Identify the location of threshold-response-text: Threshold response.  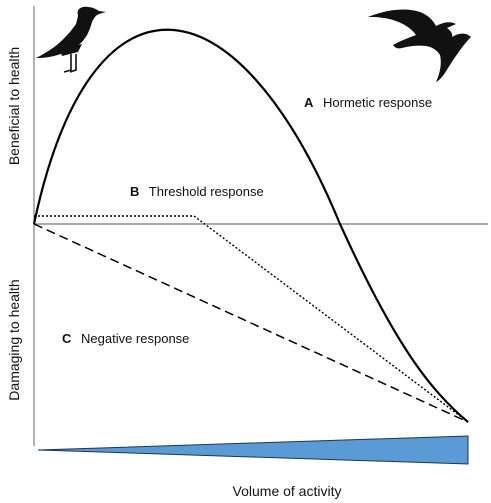
(206, 191).